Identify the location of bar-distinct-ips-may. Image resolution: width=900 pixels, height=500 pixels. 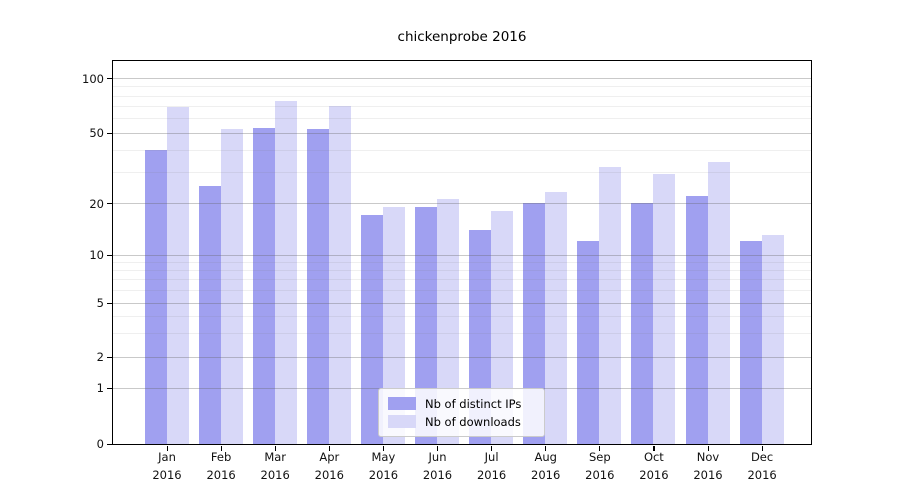
(371, 329).